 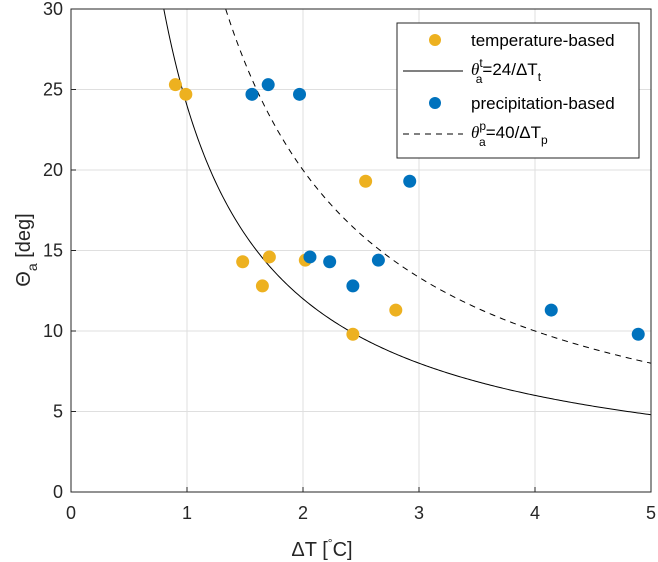 What do you see at coordinates (651, 513) in the screenshot?
I see `x-tick-label: 5` at bounding box center [651, 513].